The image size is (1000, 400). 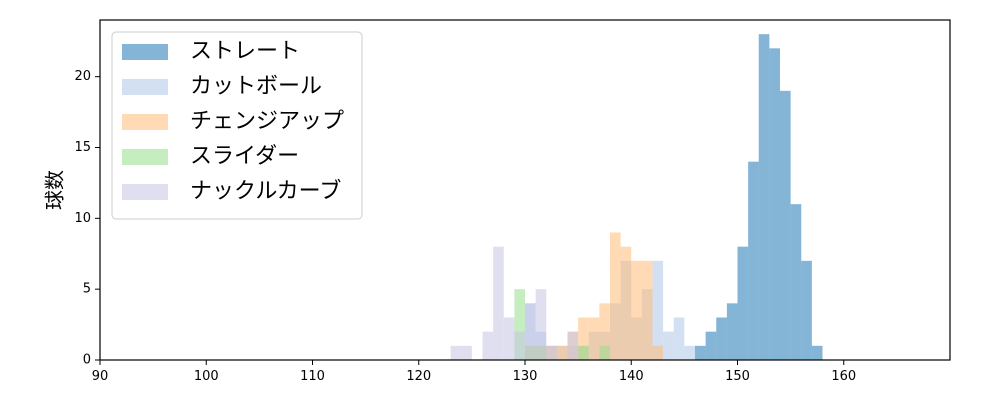 I want to click on y-tick-label: 5, so click(x=87, y=289).